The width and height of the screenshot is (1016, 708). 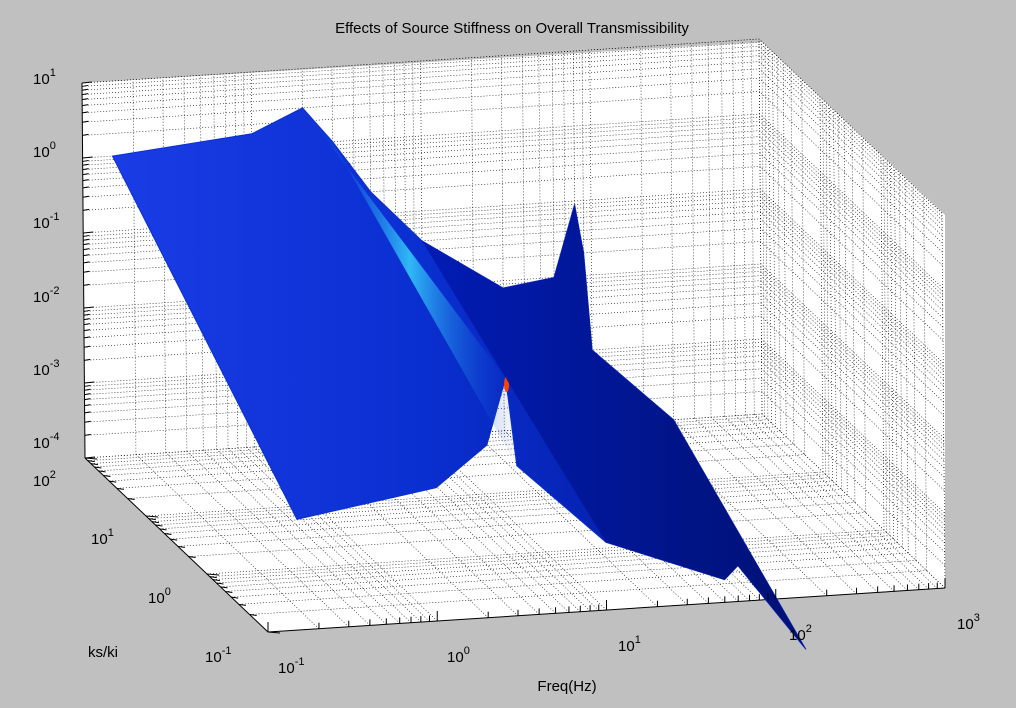 What do you see at coordinates (103, 652) in the screenshot?
I see `y-axis-label: ks/ki` at bounding box center [103, 652].